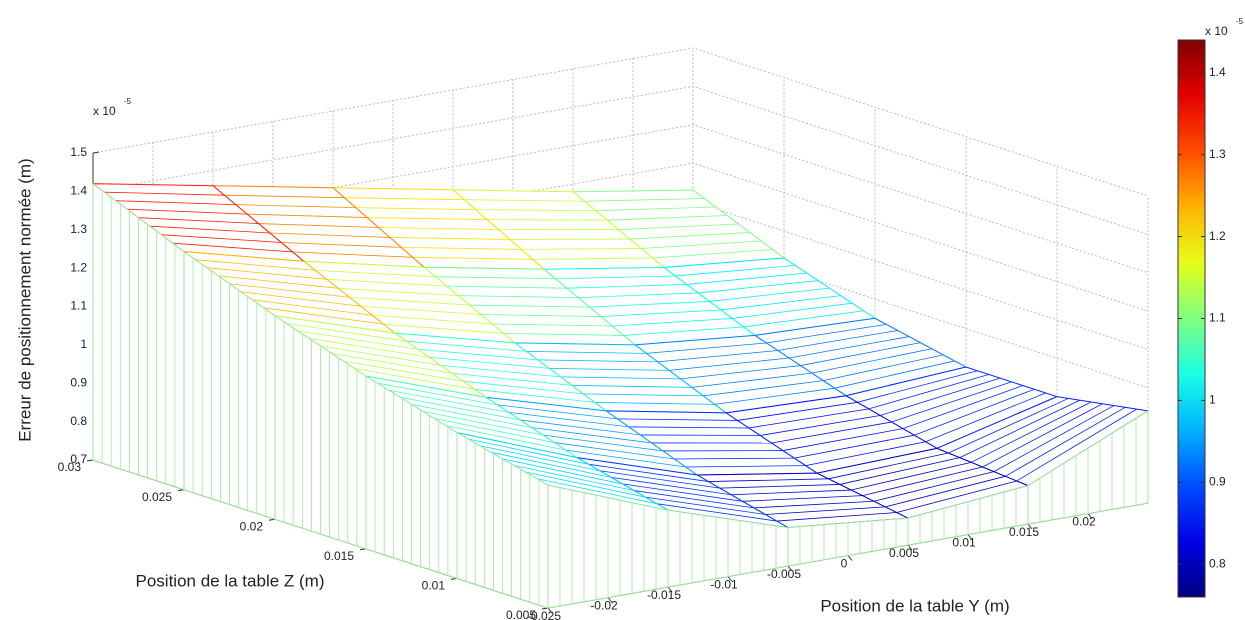  Describe the element at coordinates (1217, 236) in the screenshot. I see `colorbar-tick-label: 1.2` at that location.